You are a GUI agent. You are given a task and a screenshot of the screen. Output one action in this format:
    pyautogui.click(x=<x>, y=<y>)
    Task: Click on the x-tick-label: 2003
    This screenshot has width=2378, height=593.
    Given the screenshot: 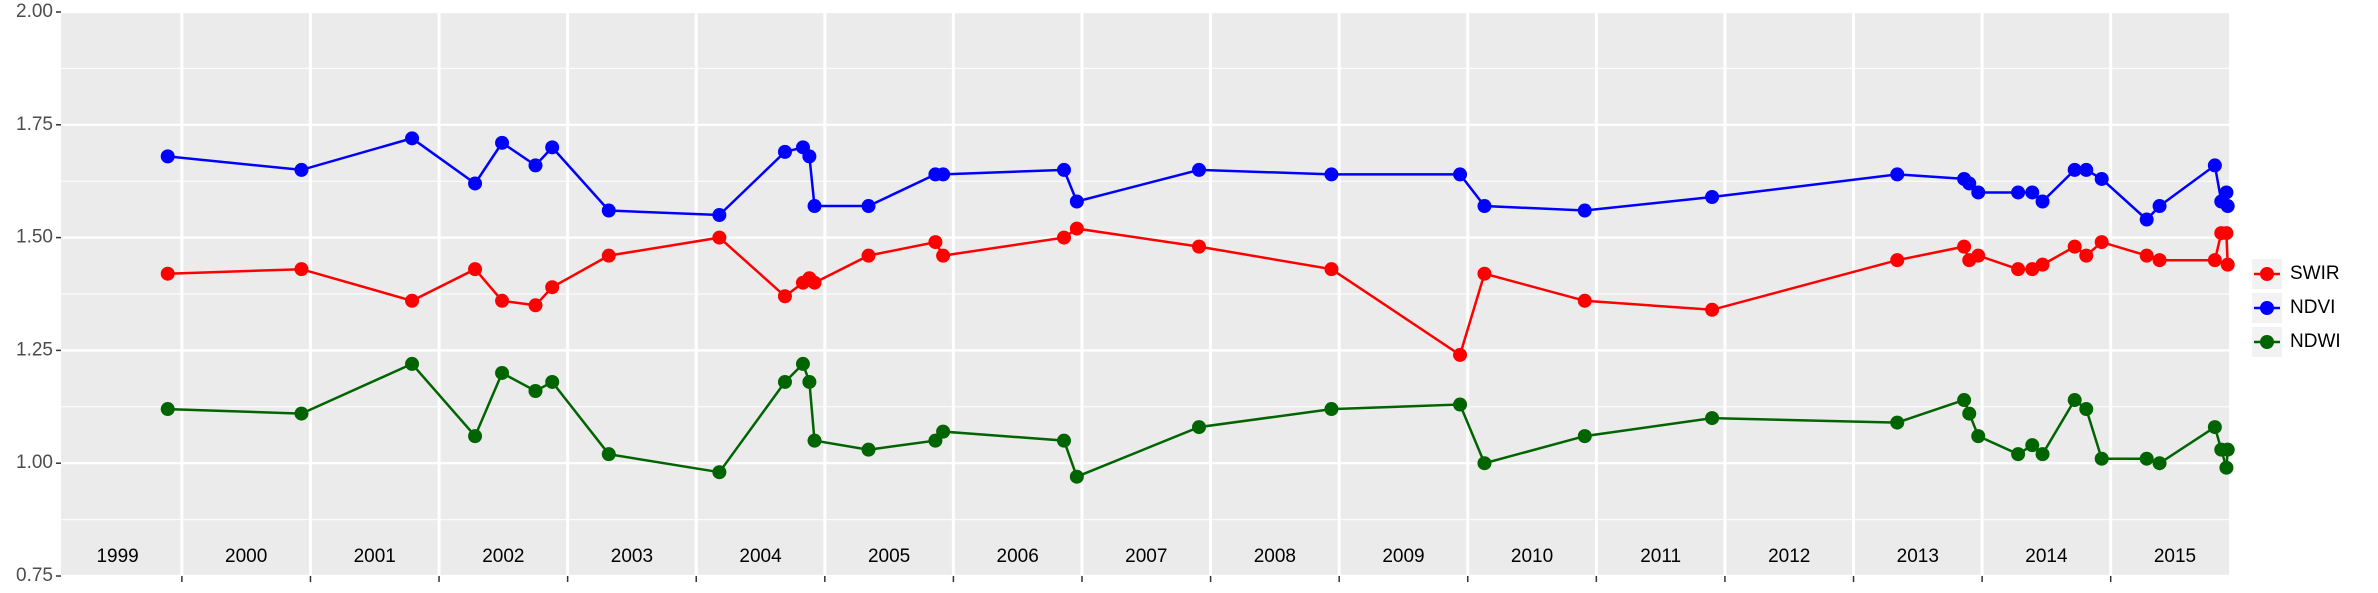 What is the action you would take?
    pyautogui.click(x=632, y=556)
    